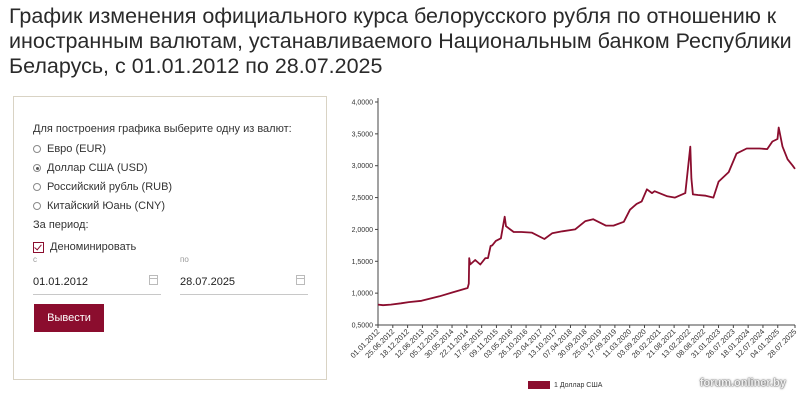 The height and width of the screenshot is (406, 800). I want to click on from-caption: с, so click(35, 259).